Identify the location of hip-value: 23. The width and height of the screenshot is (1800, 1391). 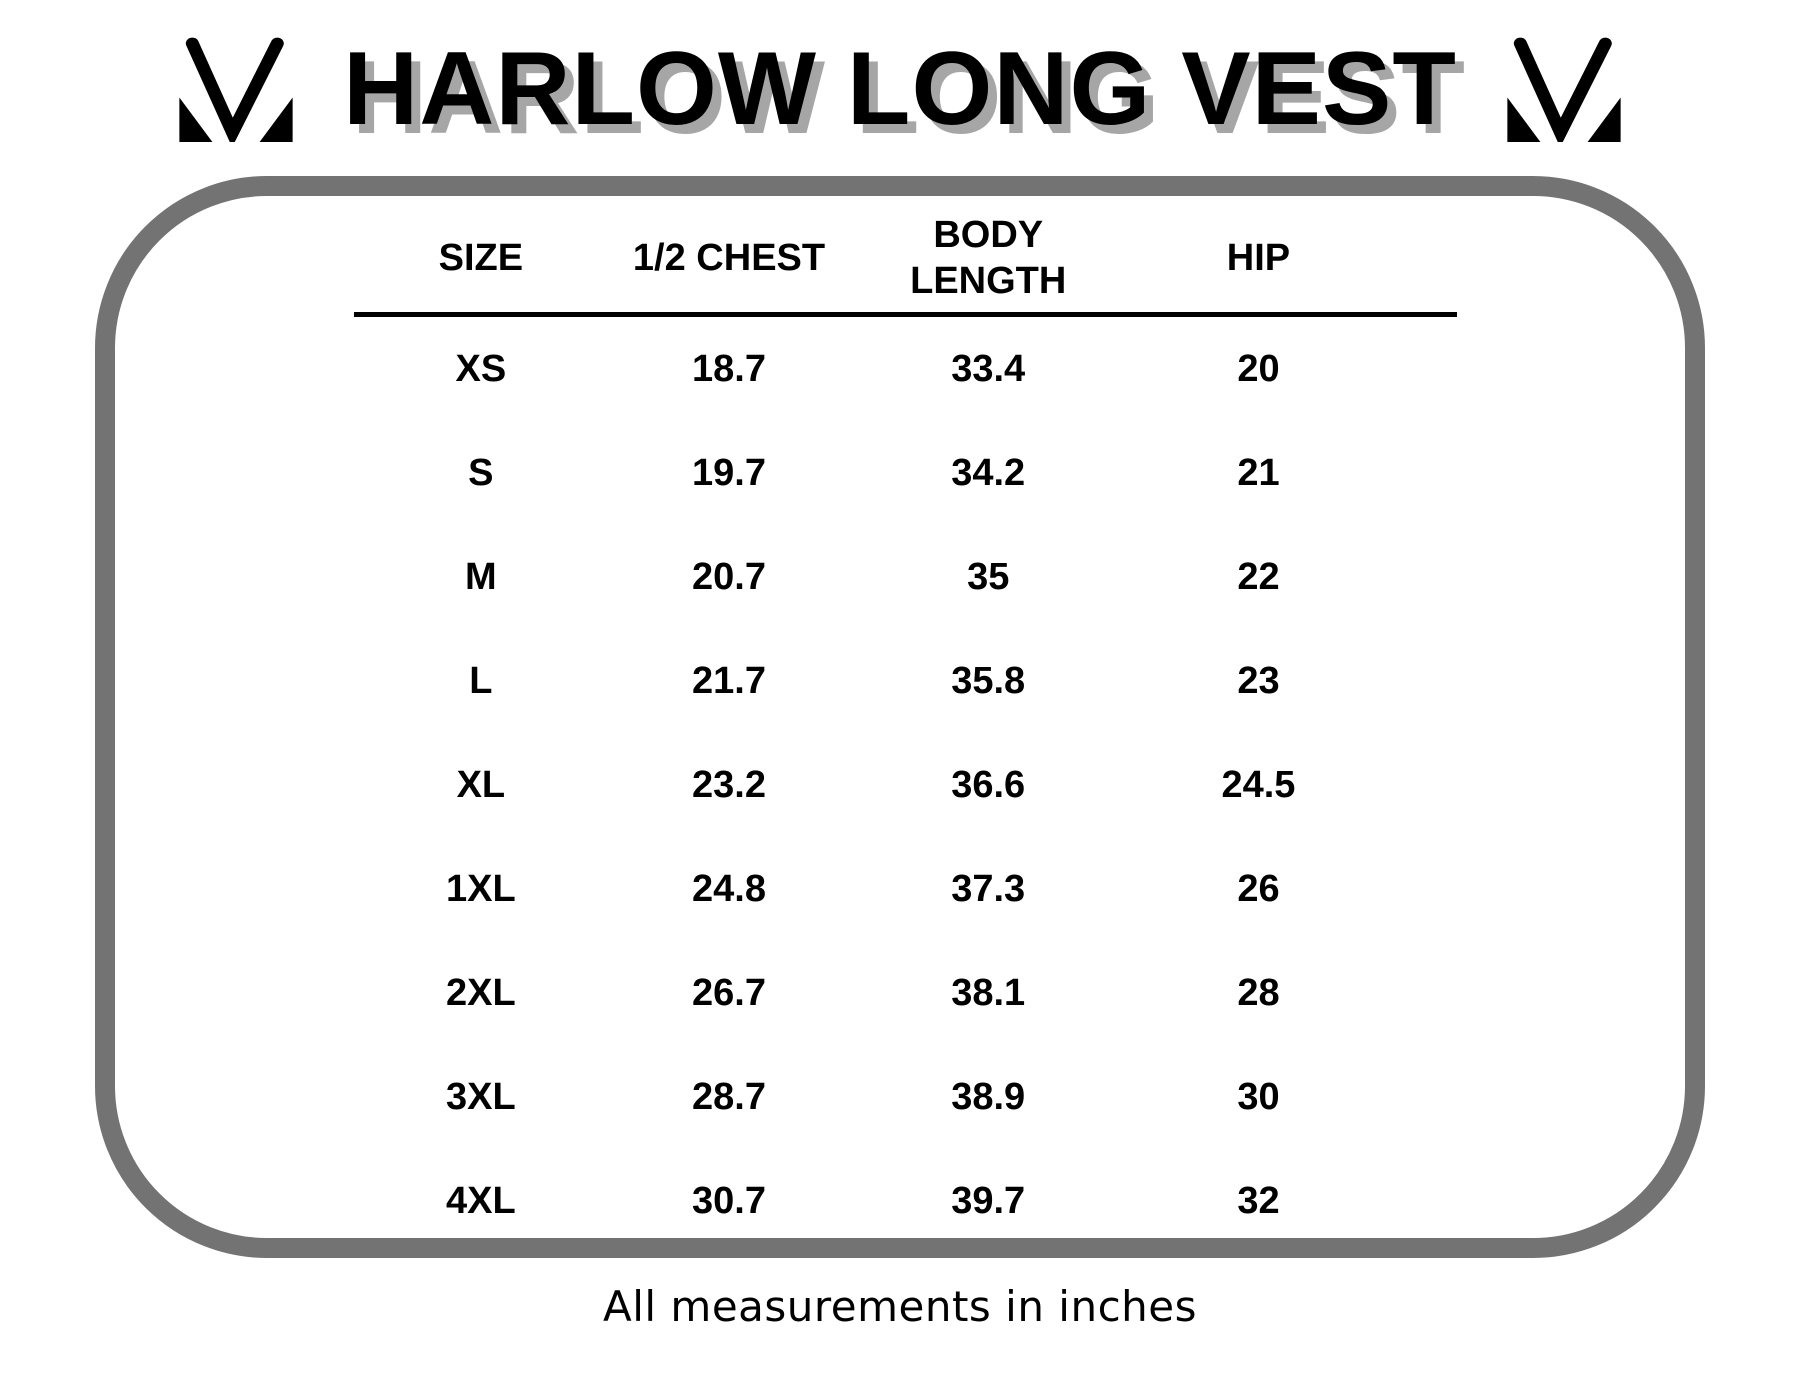
(1258, 680).